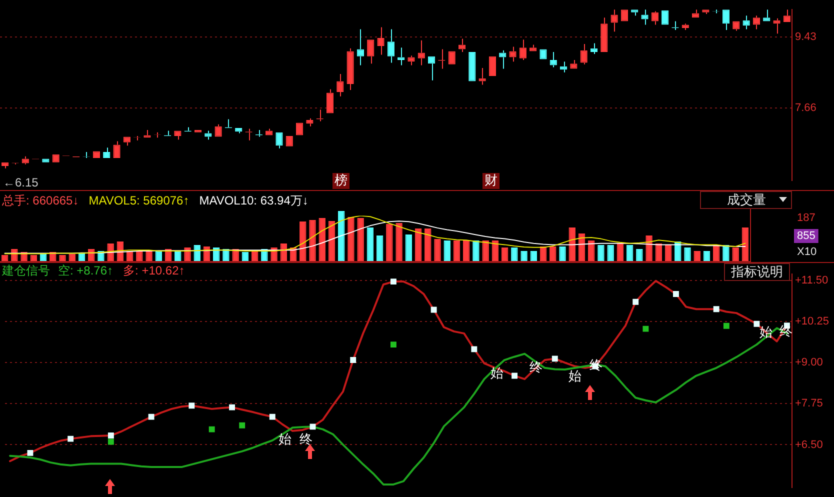 The image size is (834, 497). What do you see at coordinates (21, 182) in the screenshot?
I see `annotation: ←6.15` at bounding box center [21, 182].